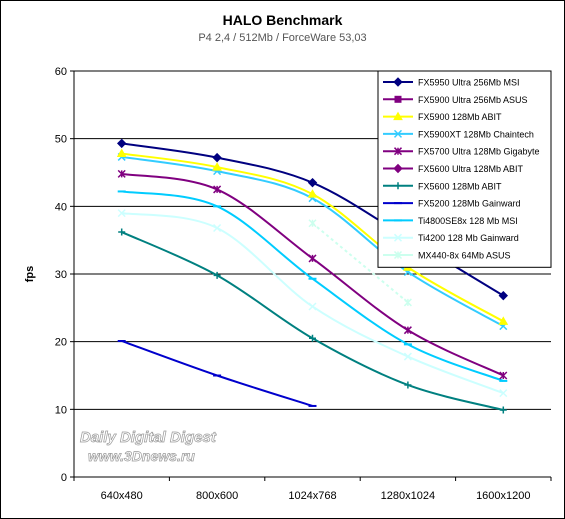 Image resolution: width=565 pixels, height=519 pixels. What do you see at coordinates (469, 204) in the screenshot?
I see `legend-label: FX5200 128Mb Gainward` at bounding box center [469, 204].